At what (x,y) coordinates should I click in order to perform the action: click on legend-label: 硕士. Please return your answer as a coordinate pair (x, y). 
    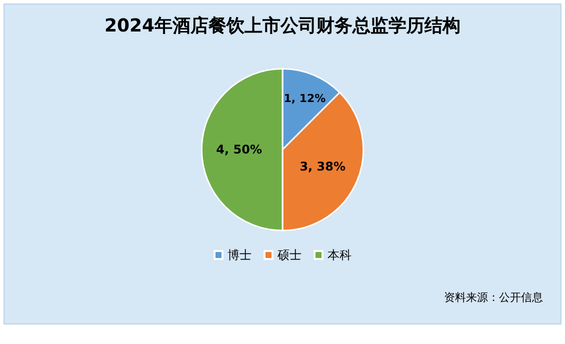
    Looking at the image, I should click on (289, 255).